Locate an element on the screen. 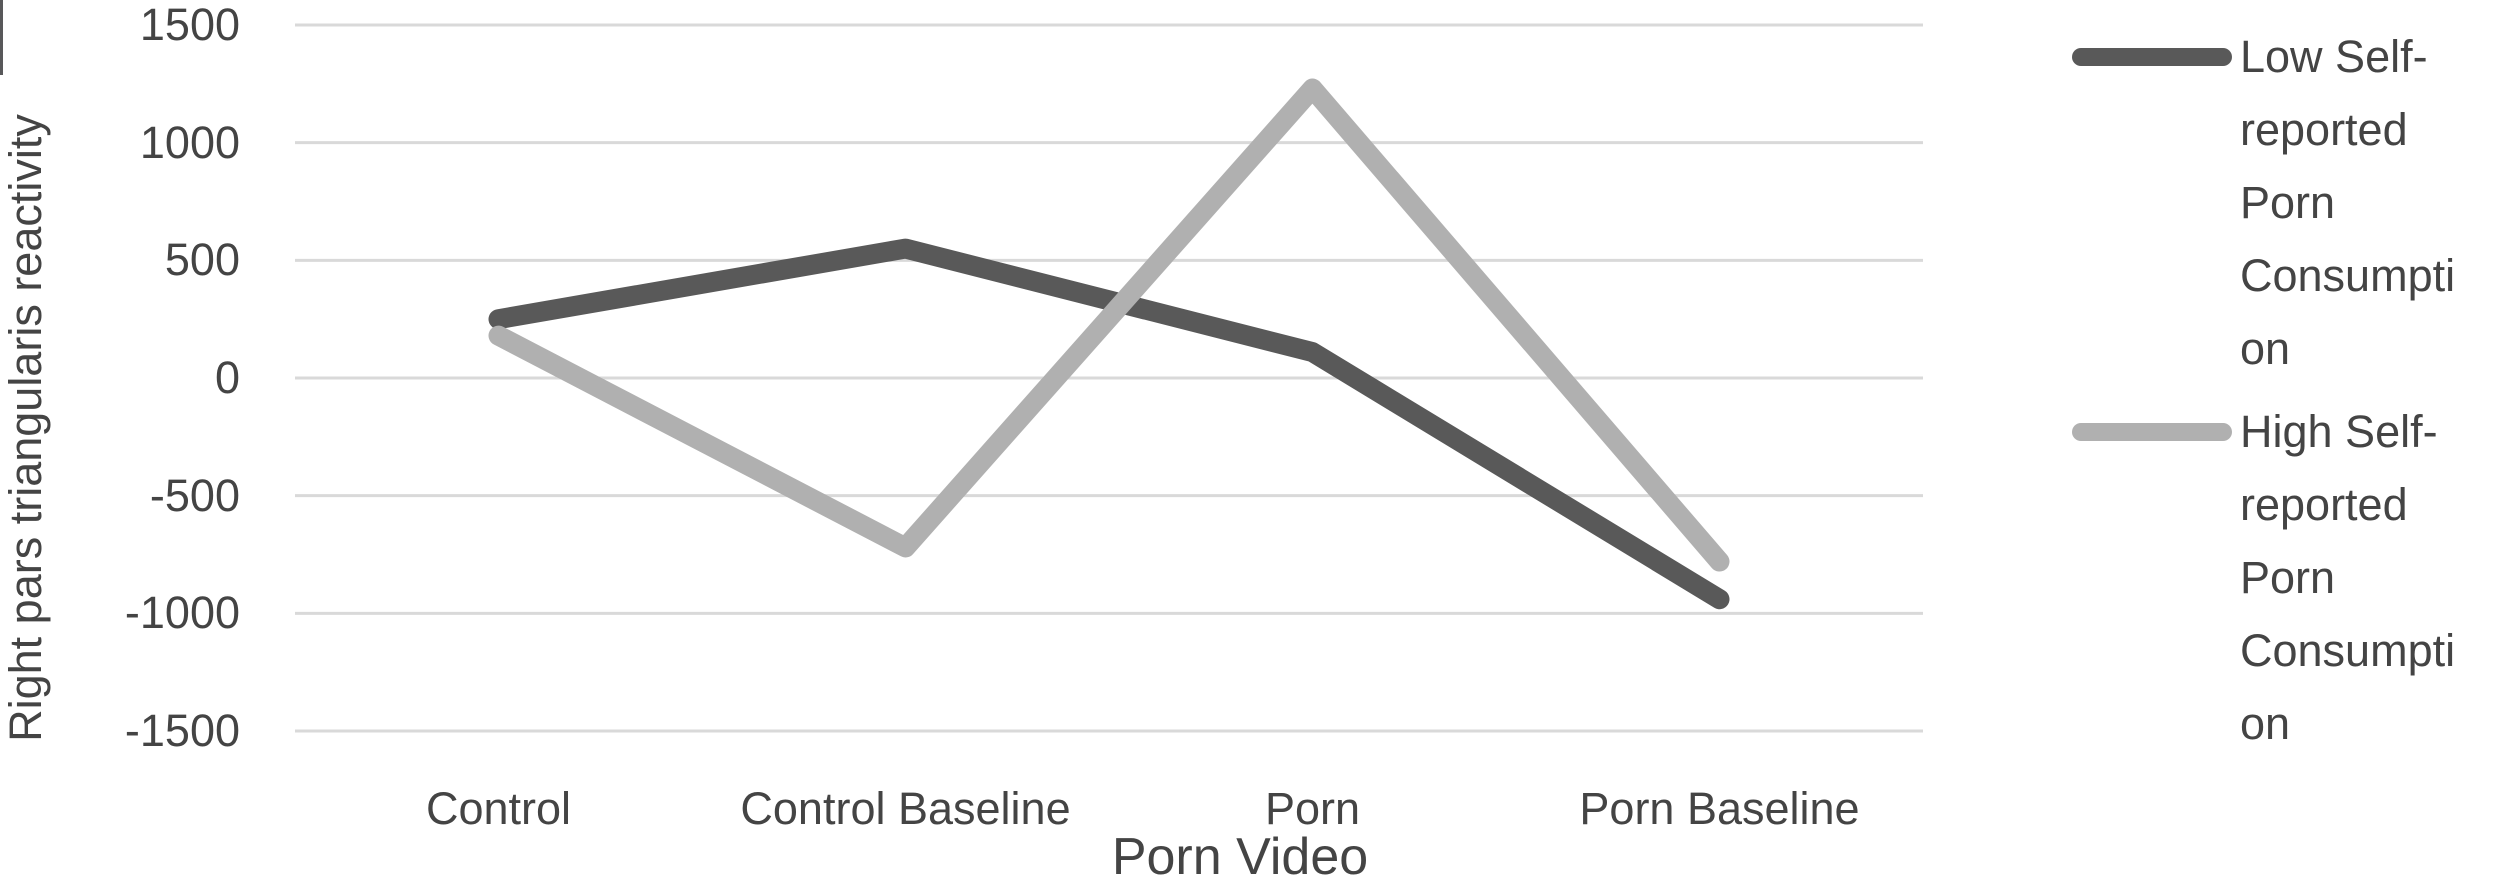 The height and width of the screenshot is (890, 2500). legend-label-line: Low Self- is located at coordinates (2334, 56).